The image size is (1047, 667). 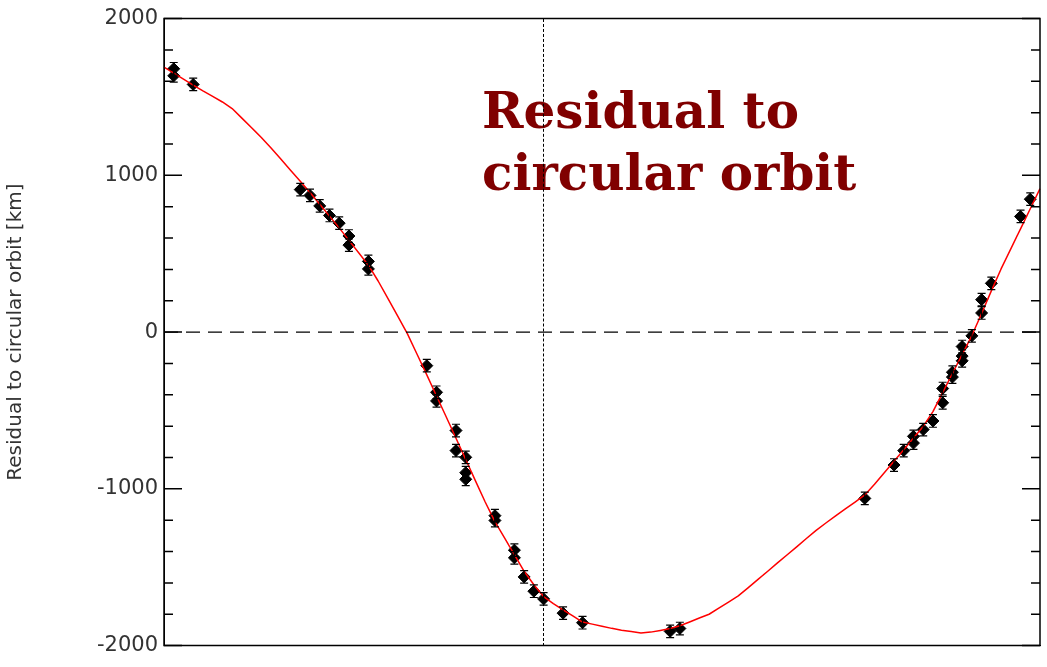 What do you see at coordinates (127, 487) in the screenshot?
I see `y-tick-label: -1000` at bounding box center [127, 487].